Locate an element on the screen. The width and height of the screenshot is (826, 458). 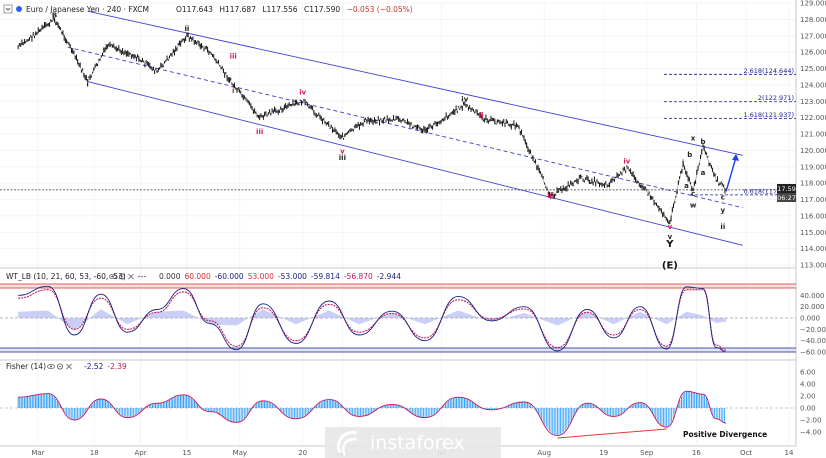
fisher-panel is located at coordinates (398, 414).